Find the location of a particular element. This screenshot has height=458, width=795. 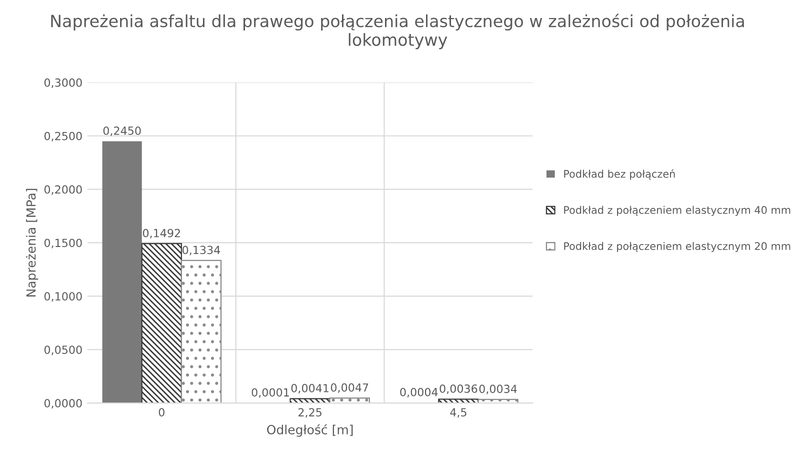

y-tick-label: 0,0000 is located at coordinates (63, 404).